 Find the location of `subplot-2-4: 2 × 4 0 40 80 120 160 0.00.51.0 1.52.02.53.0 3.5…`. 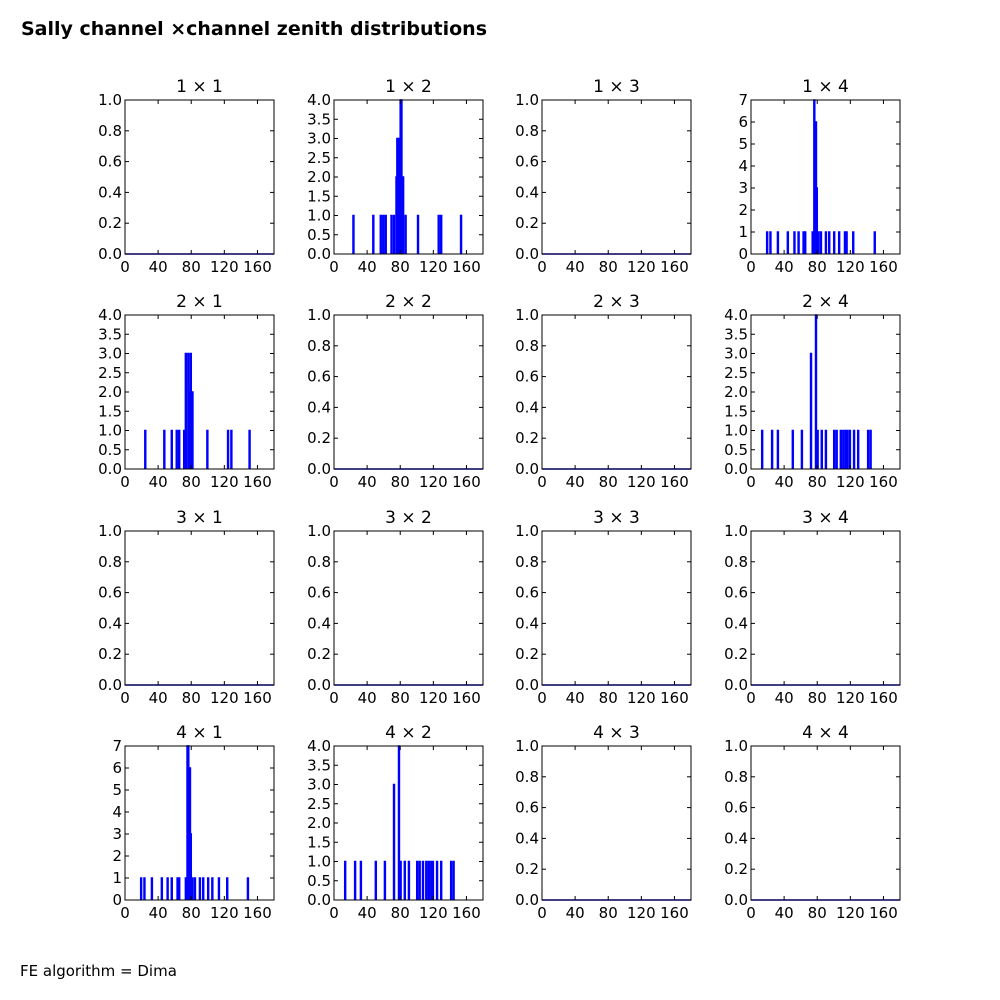

subplot-2-4: 2 × 4 0 40 80 120 160 0.00.51.0 1.52.02.53.0 3.5… is located at coordinates (812, 391).